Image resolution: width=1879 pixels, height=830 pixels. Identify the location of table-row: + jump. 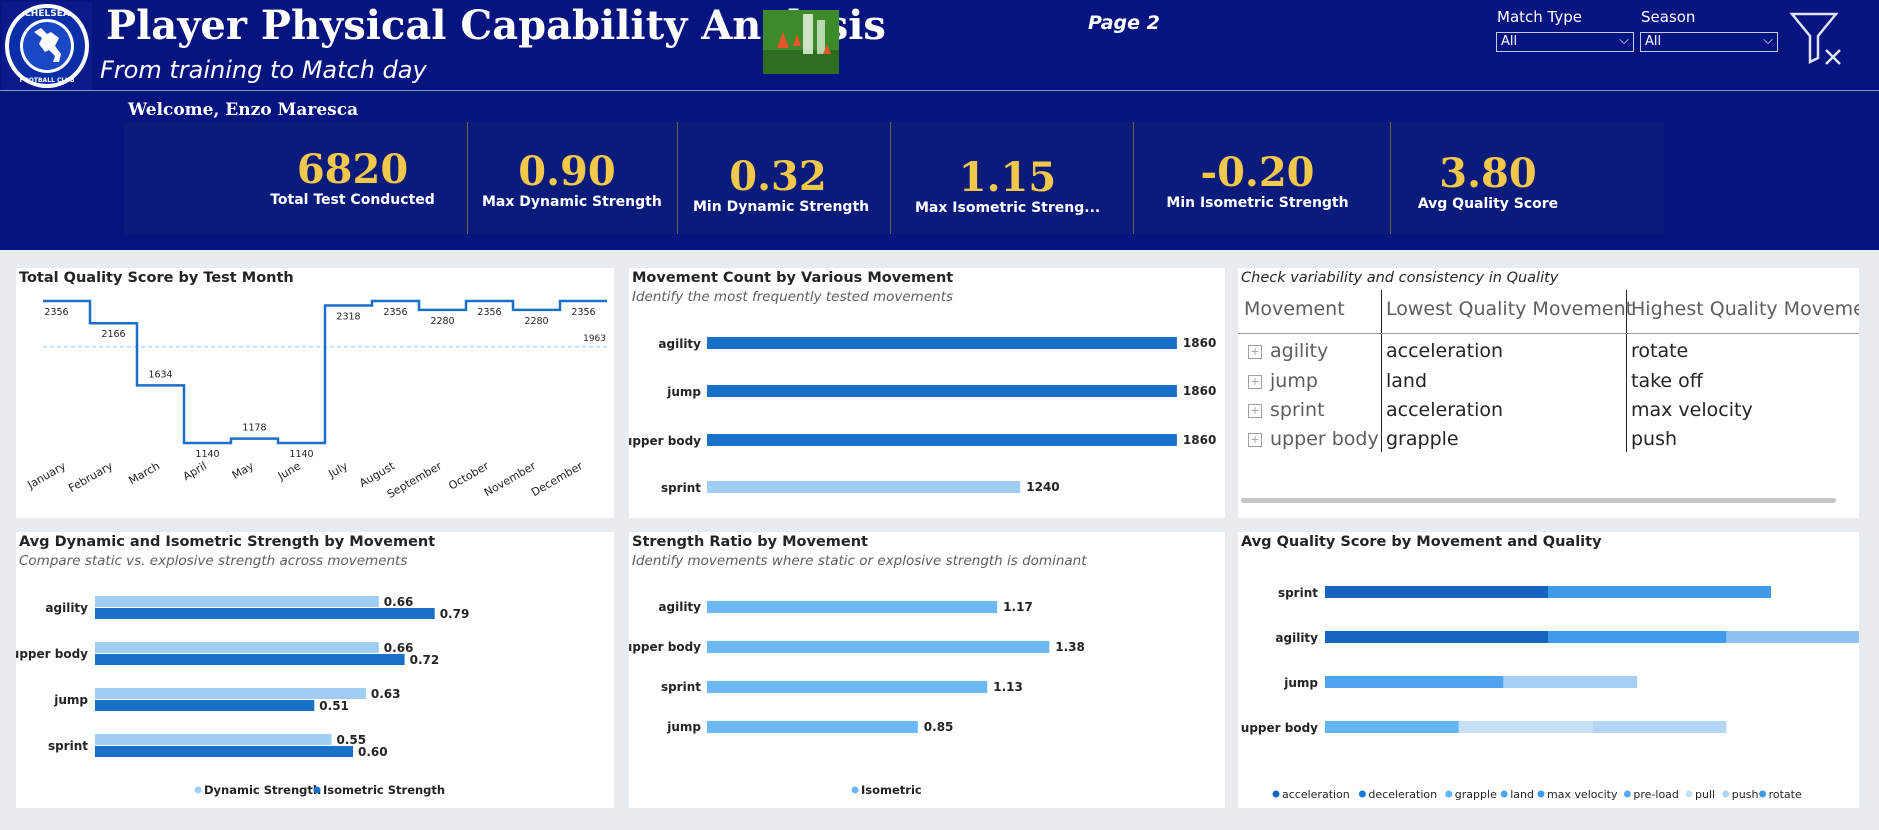
(1283, 381).